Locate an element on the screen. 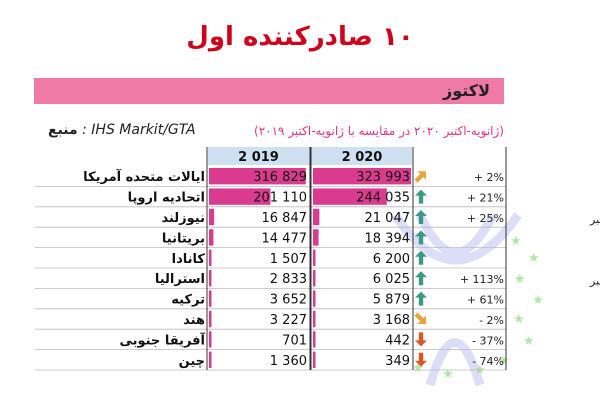 This screenshot has height=400, width=600. value-2020-3: 18 394 is located at coordinates (388, 238).